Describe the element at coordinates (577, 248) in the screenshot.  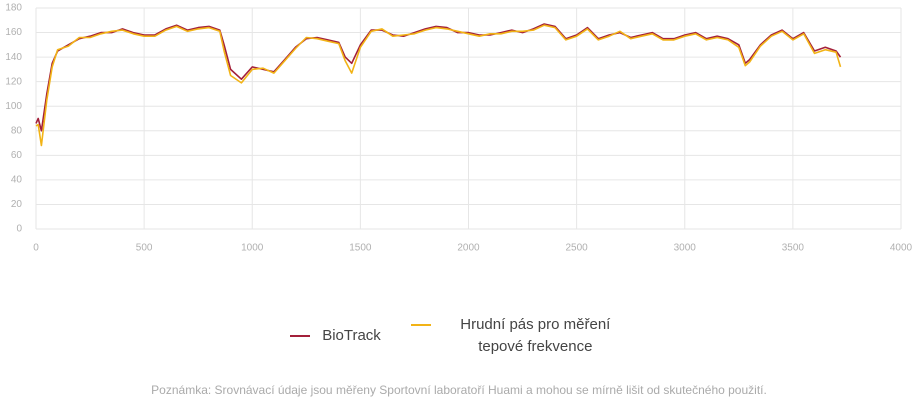
I see `x-tick-label: 2500` at that location.